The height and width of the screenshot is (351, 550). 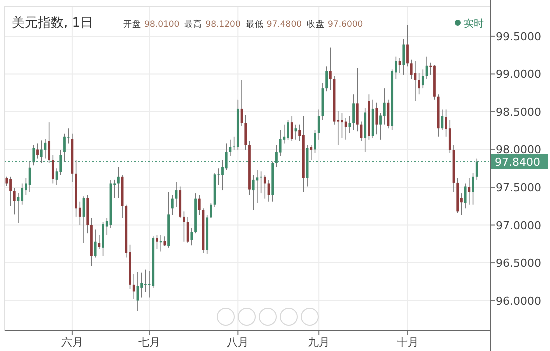 I want to click on annotation: 98.0100, so click(x=162, y=25).